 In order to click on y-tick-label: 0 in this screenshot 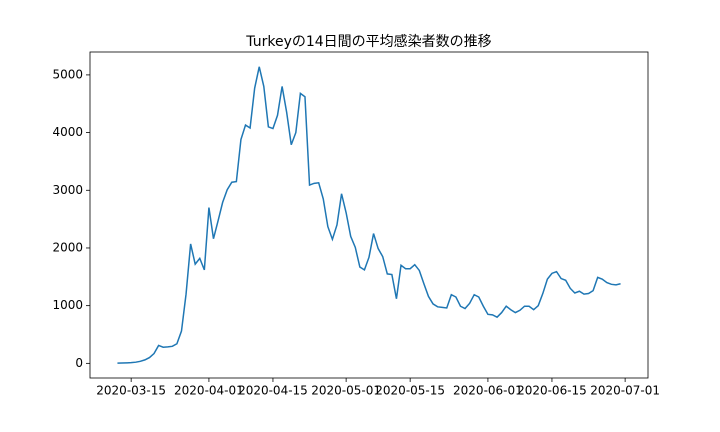, I will do `click(79, 363)`.